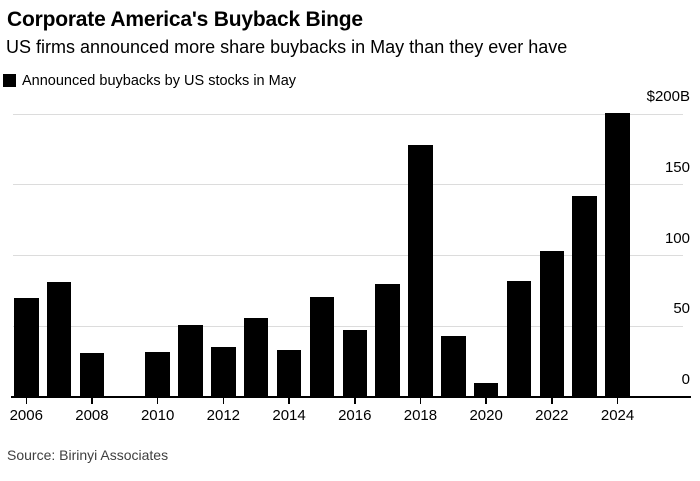 Image resolution: width=700 pixels, height=481 pixels. I want to click on x-axis-label: 2006, so click(26, 415).